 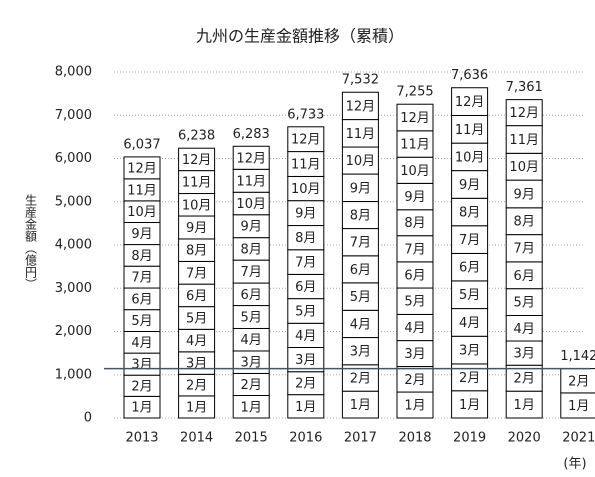 I want to click on y-axis-label: 生産金額（億円）, so click(x=31, y=242).